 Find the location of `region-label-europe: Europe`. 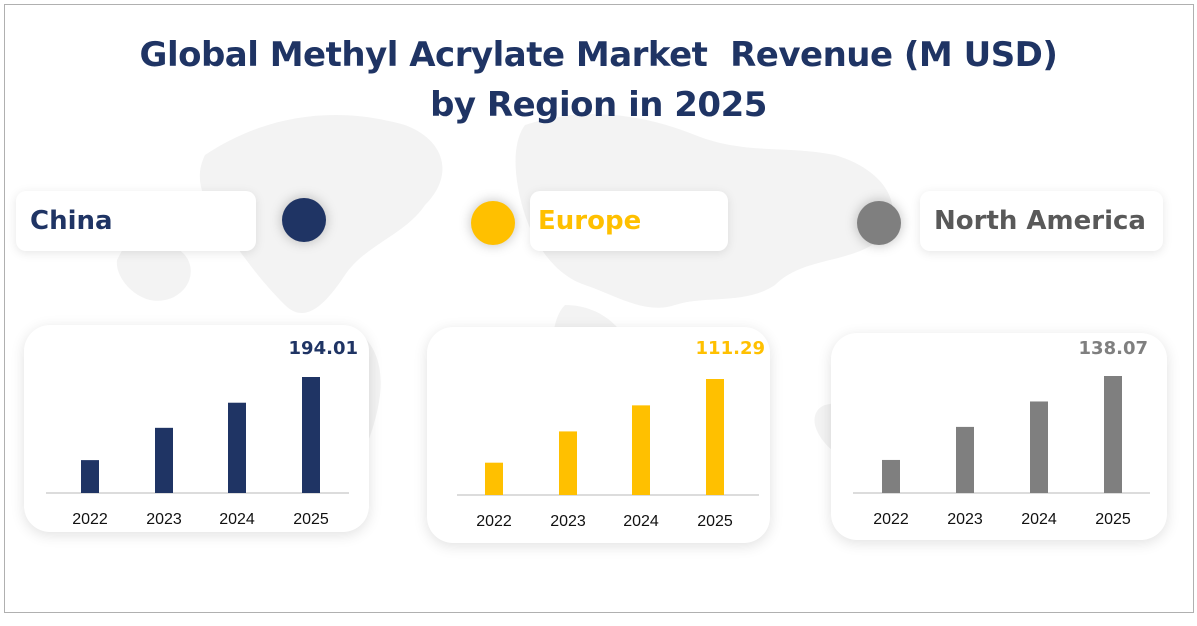

region-label-europe: Europe is located at coordinates (629, 221).